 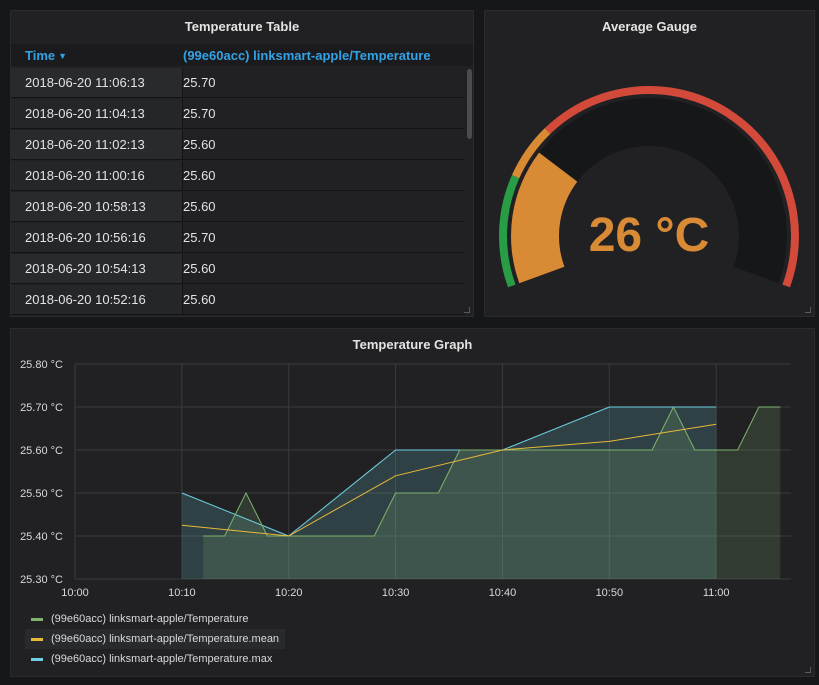 What do you see at coordinates (716, 593) in the screenshot?
I see `x-tick-label: 11:00` at bounding box center [716, 593].